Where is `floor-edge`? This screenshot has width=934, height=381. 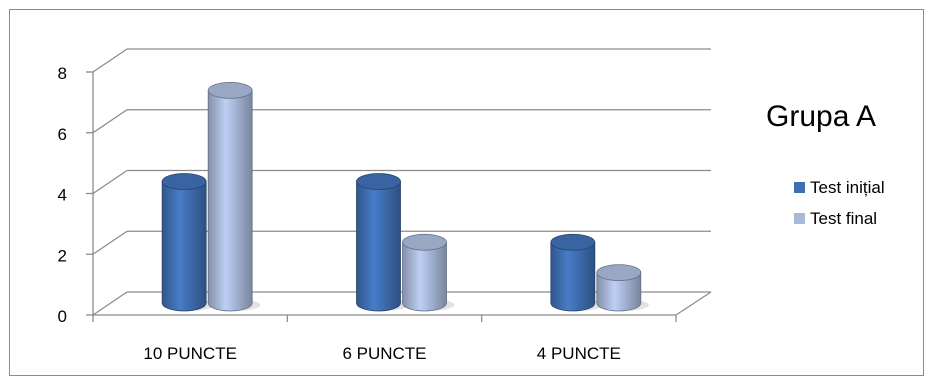
floor-edge is located at coordinates (693, 303).